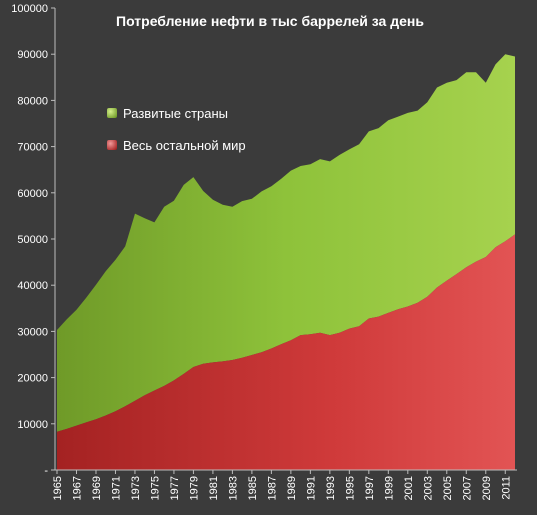 The image size is (537, 515). What do you see at coordinates (389, 488) in the screenshot?
I see `x-tick-label: 1999` at bounding box center [389, 488].